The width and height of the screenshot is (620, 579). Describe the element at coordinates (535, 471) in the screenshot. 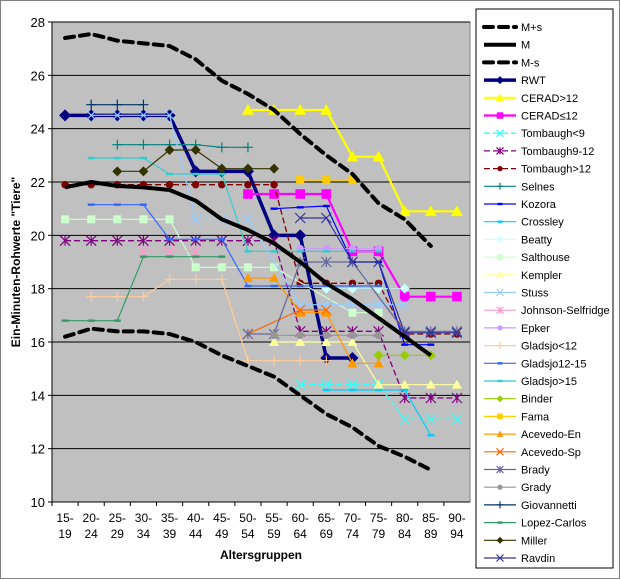

I see `legend-label: Brady` at that location.